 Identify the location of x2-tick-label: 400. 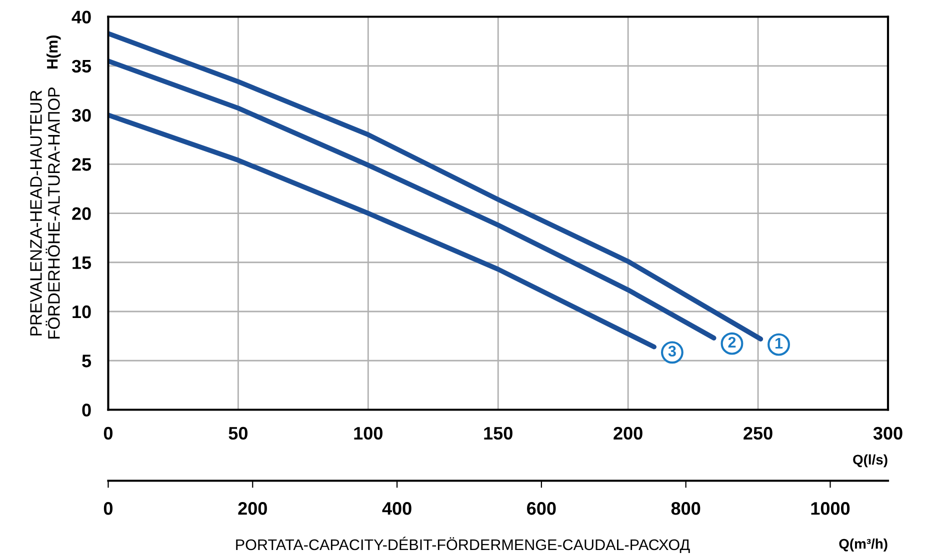
(397, 508).